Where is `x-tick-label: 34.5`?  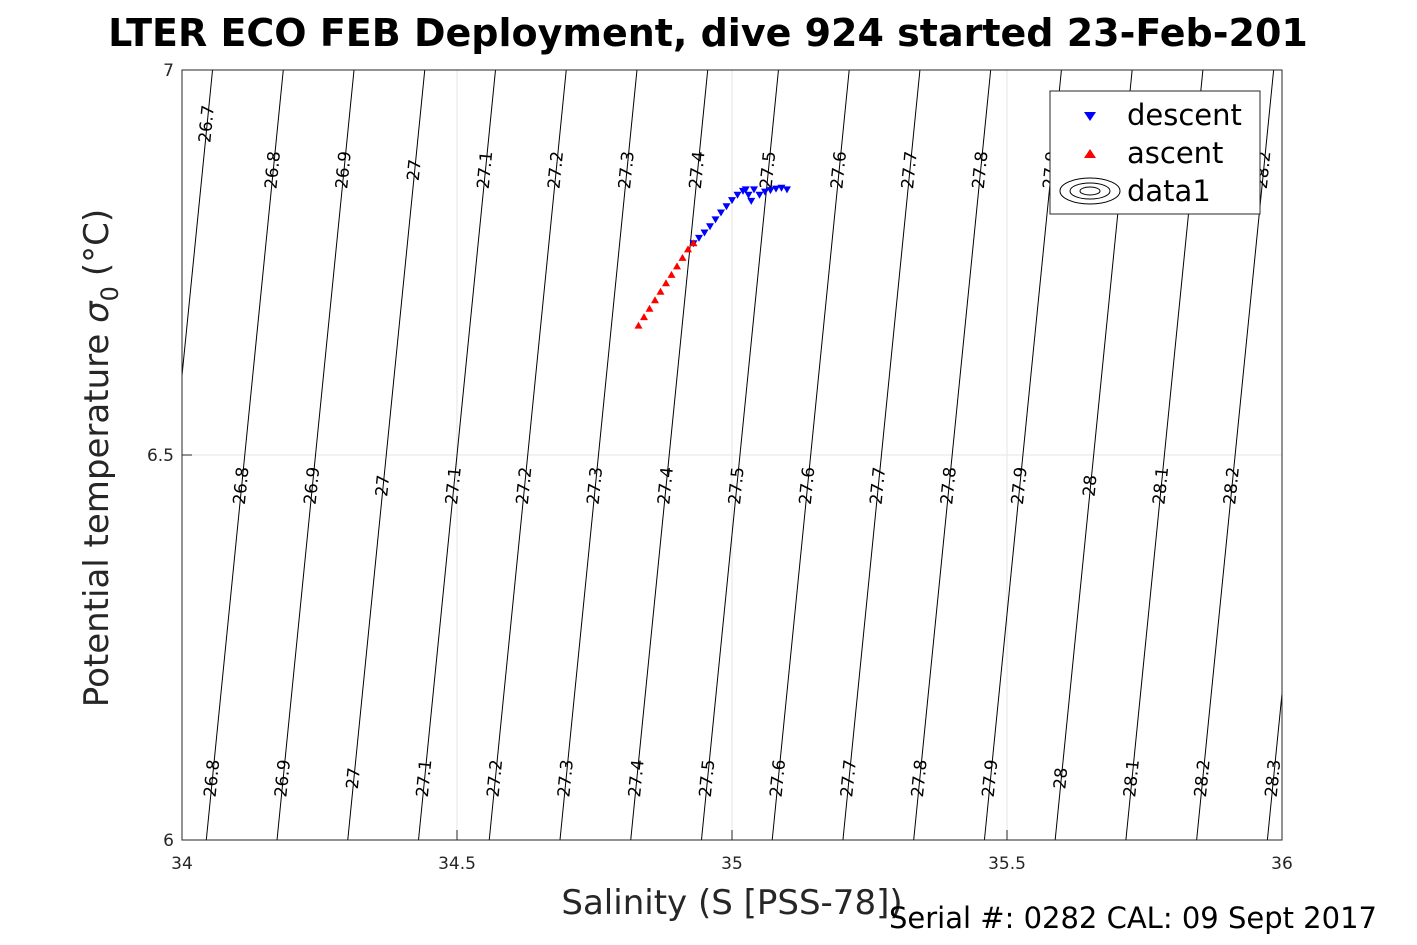
x-tick-label: 34.5 is located at coordinates (457, 864).